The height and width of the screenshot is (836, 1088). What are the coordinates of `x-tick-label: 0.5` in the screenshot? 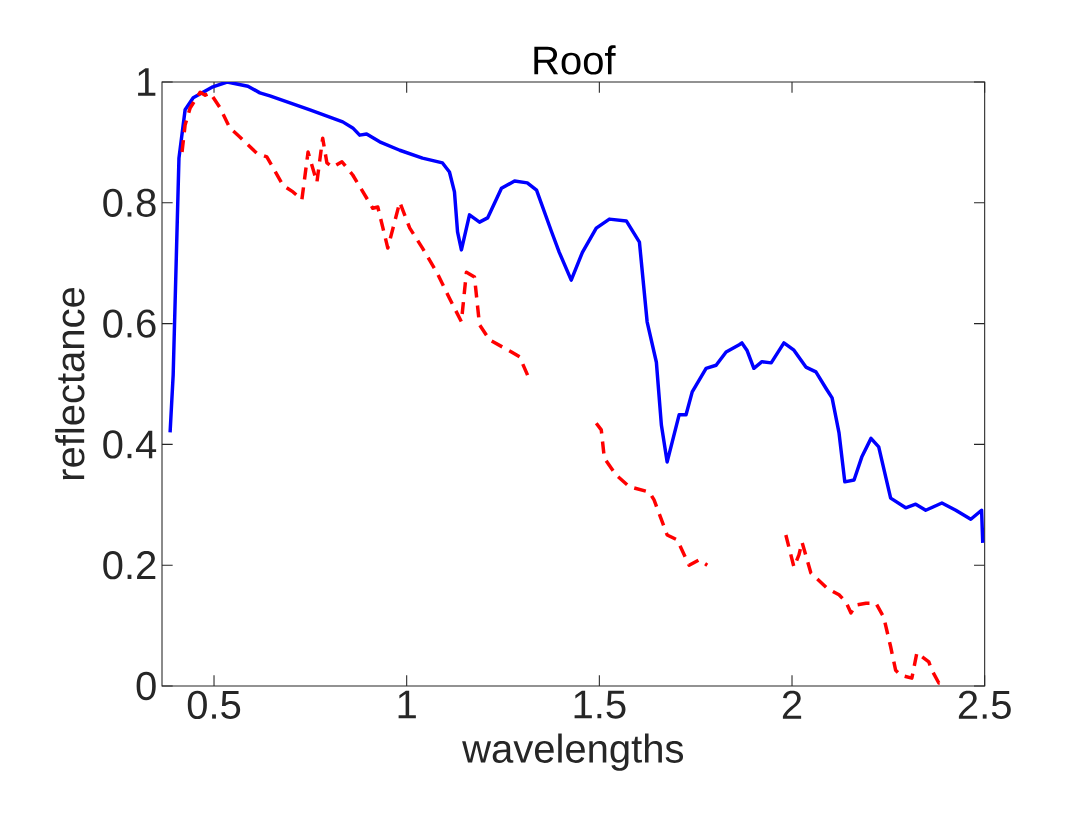 It's located at (214, 705).